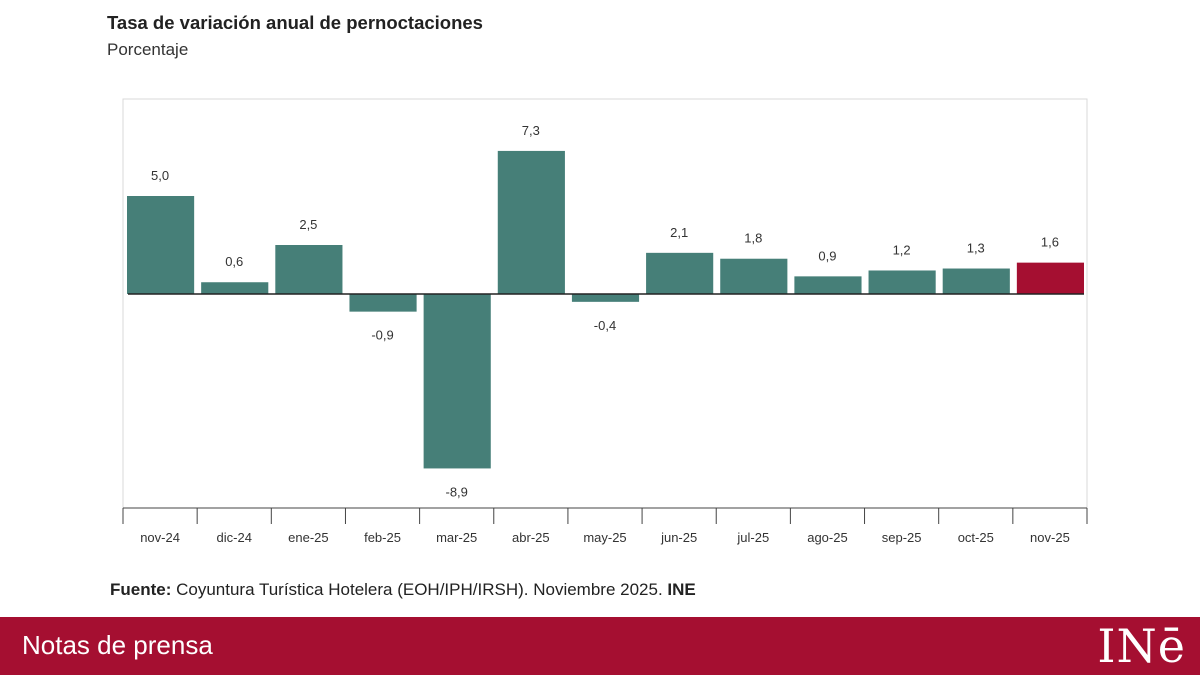 The height and width of the screenshot is (675, 1200). What do you see at coordinates (456, 537) in the screenshot?
I see `x-tick-label-mar-25: mar-25` at bounding box center [456, 537].